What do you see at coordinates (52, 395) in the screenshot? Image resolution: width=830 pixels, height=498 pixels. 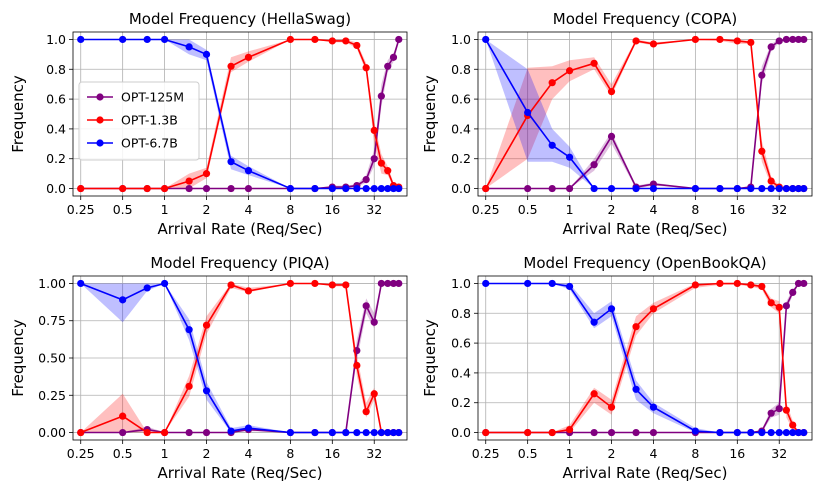 I see `y-tick-label: 0.25` at bounding box center [52, 395].